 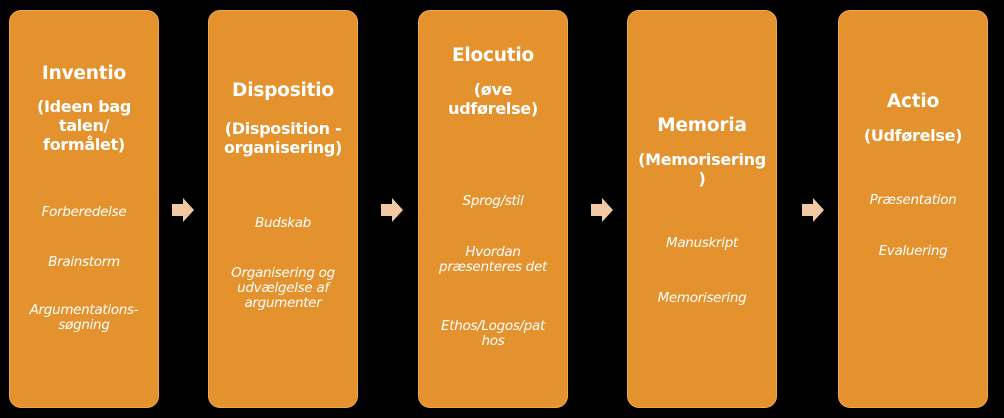 What do you see at coordinates (493, 333) in the screenshot?
I see `stage-item: Ethos/Logos/pat hos` at bounding box center [493, 333].